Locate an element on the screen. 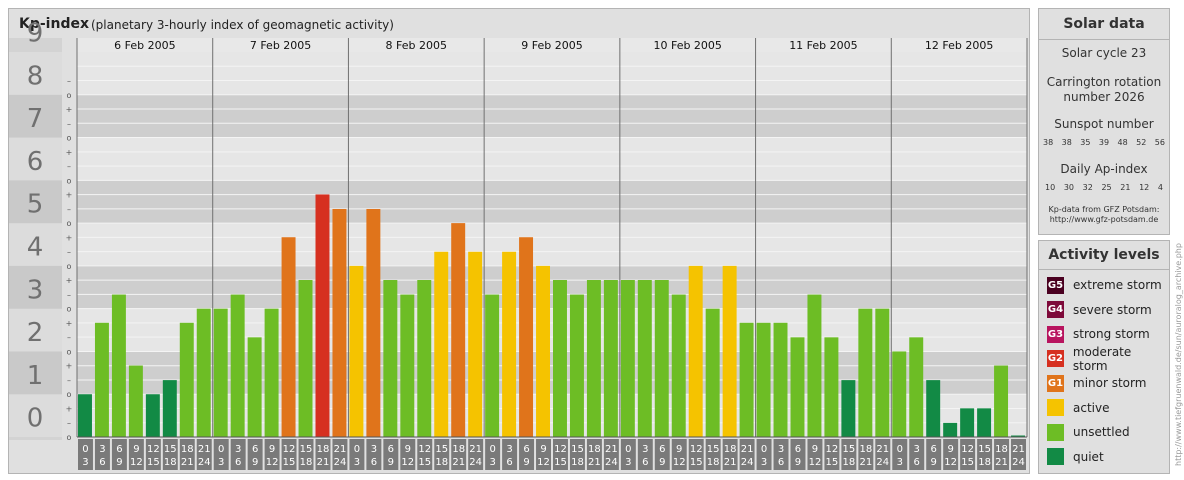  ap-value: 25 is located at coordinates (1106, 187).